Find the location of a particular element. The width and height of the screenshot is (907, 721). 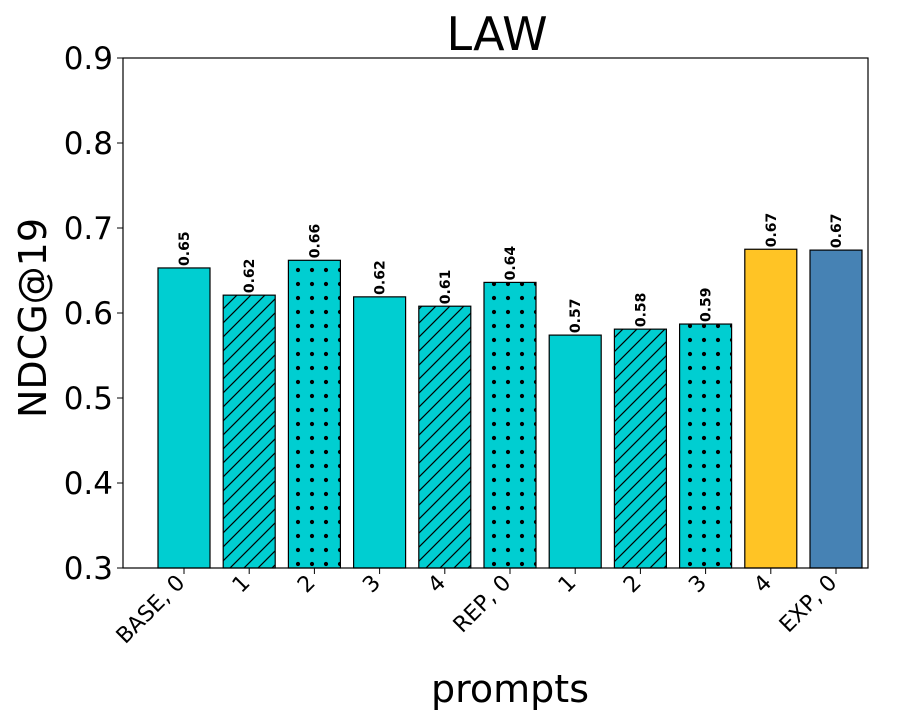

y-tick-label: 0.5 is located at coordinates (88, 399).